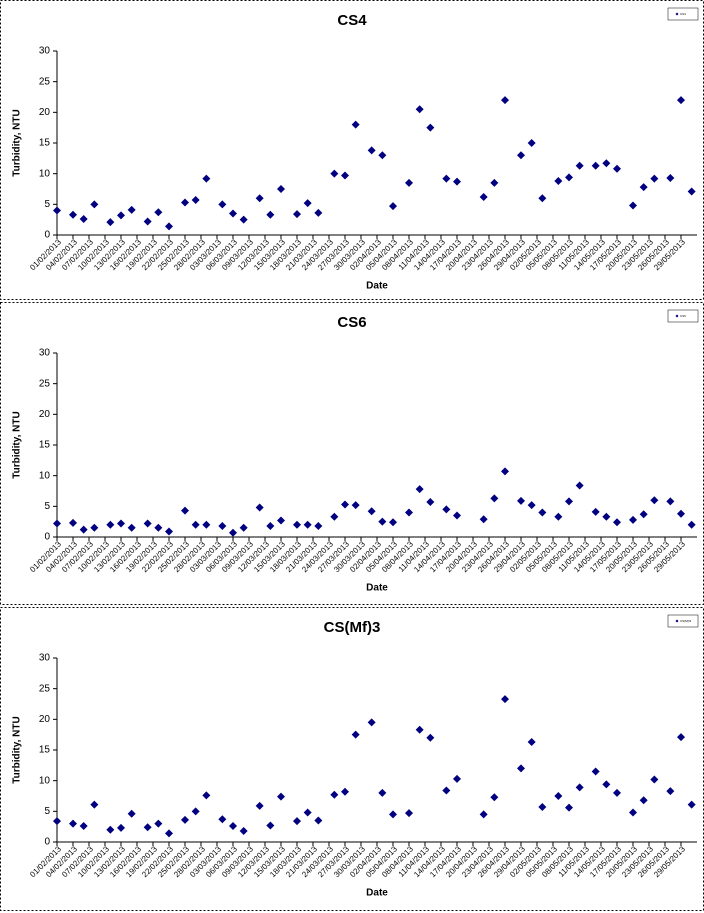 This screenshot has height=913, width=704. I want to click on y-tick-label: 30, so click(45, 353).